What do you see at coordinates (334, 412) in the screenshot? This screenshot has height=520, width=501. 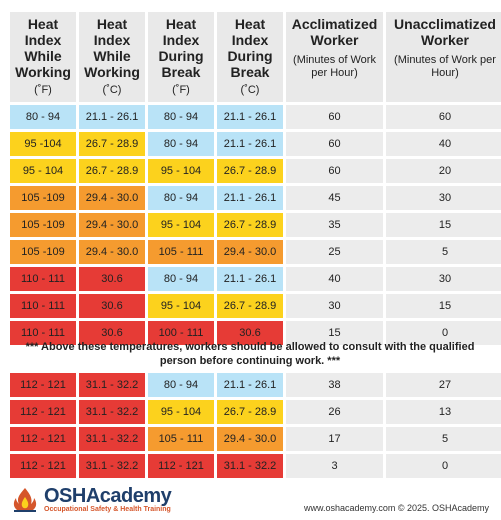 I see `minutes-cell: 26` at bounding box center [334, 412].